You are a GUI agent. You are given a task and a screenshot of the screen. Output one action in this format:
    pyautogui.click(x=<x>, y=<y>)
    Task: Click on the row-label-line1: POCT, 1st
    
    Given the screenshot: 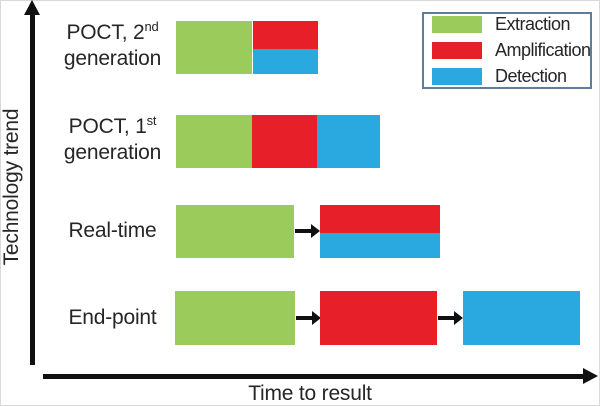 What is the action you would take?
    pyautogui.click(x=112, y=127)
    